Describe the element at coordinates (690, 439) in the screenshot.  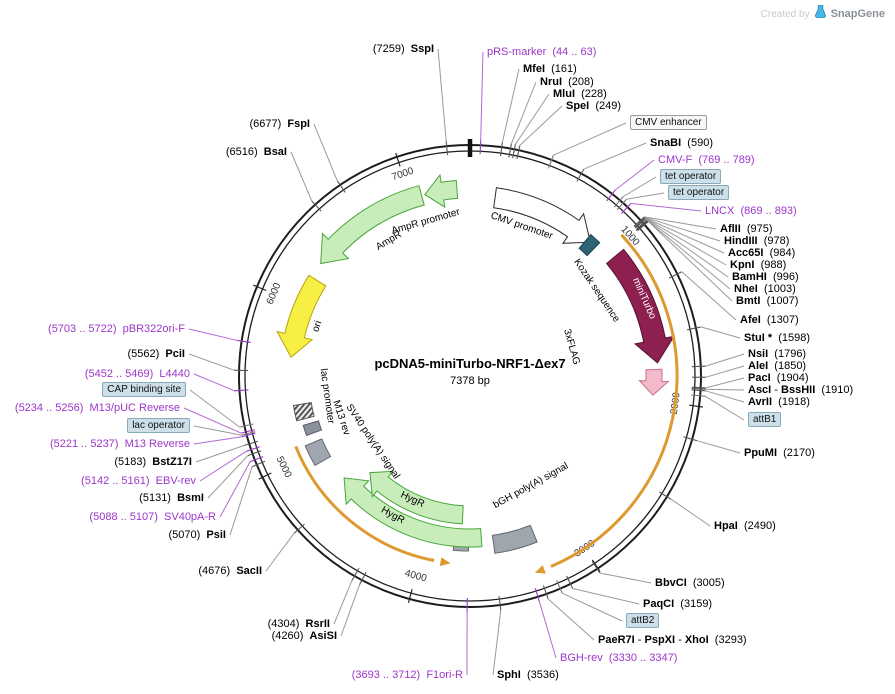
I see `site-tick-ppumI` at that location.